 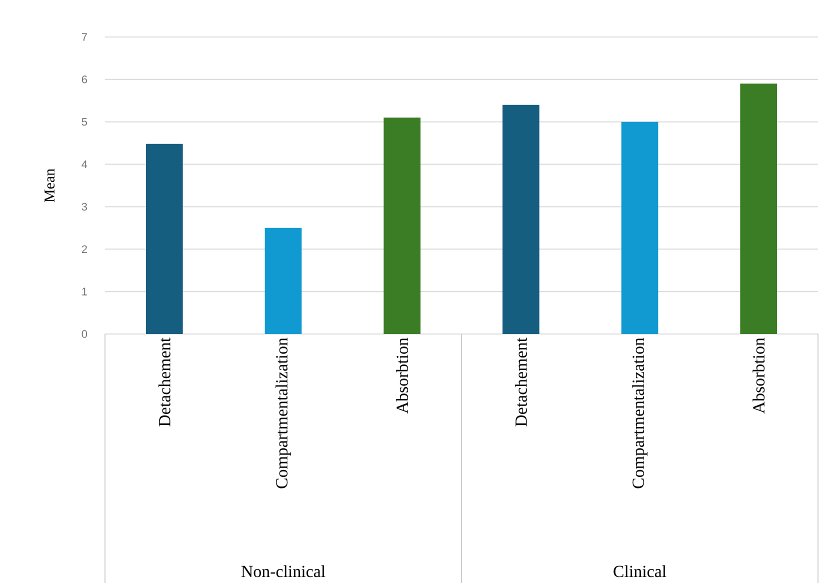 I want to click on y-tick-label: 5, so click(x=85, y=122).